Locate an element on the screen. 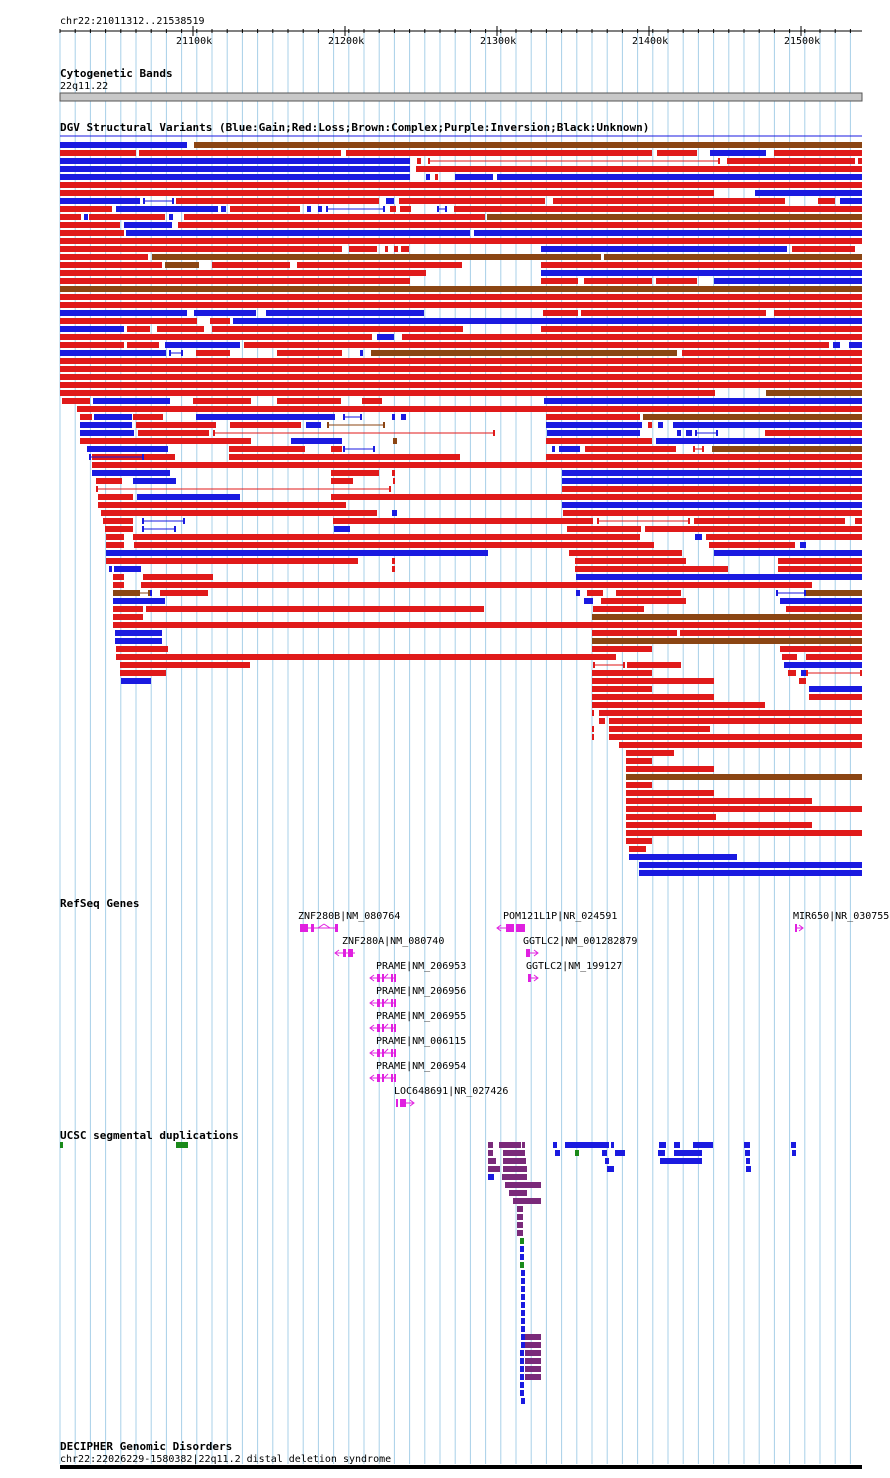 This screenshot has height=1478, width=890. decipher-feature-bar is located at coordinates (461, 1467).